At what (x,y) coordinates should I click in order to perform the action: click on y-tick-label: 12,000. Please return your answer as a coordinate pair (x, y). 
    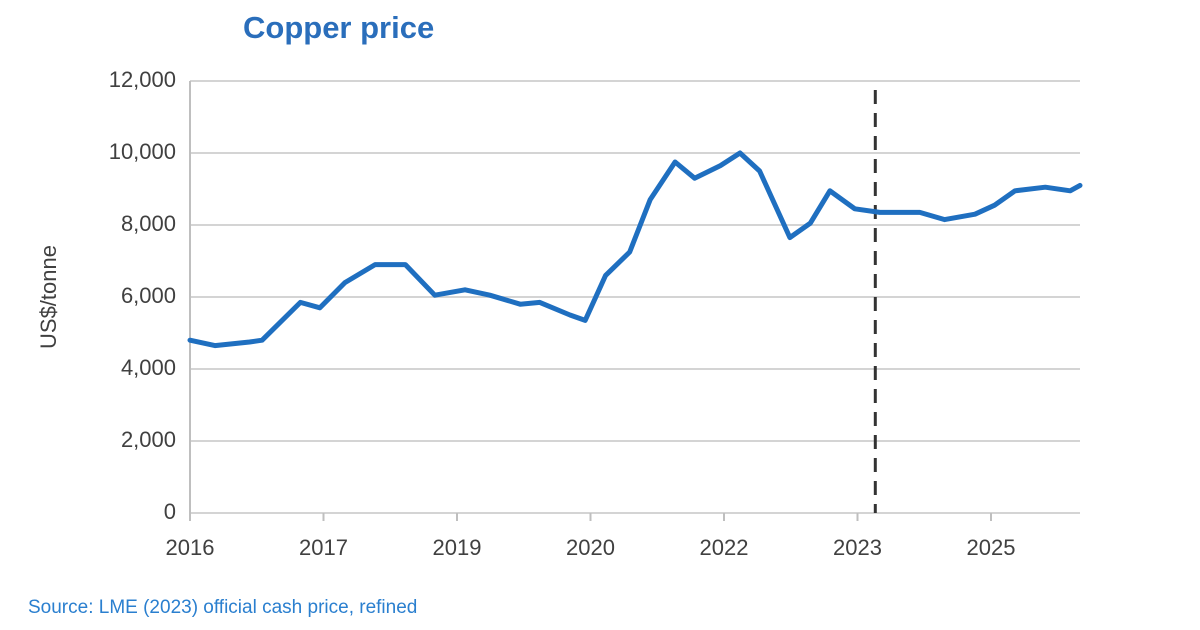
    Looking at the image, I should click on (142, 79).